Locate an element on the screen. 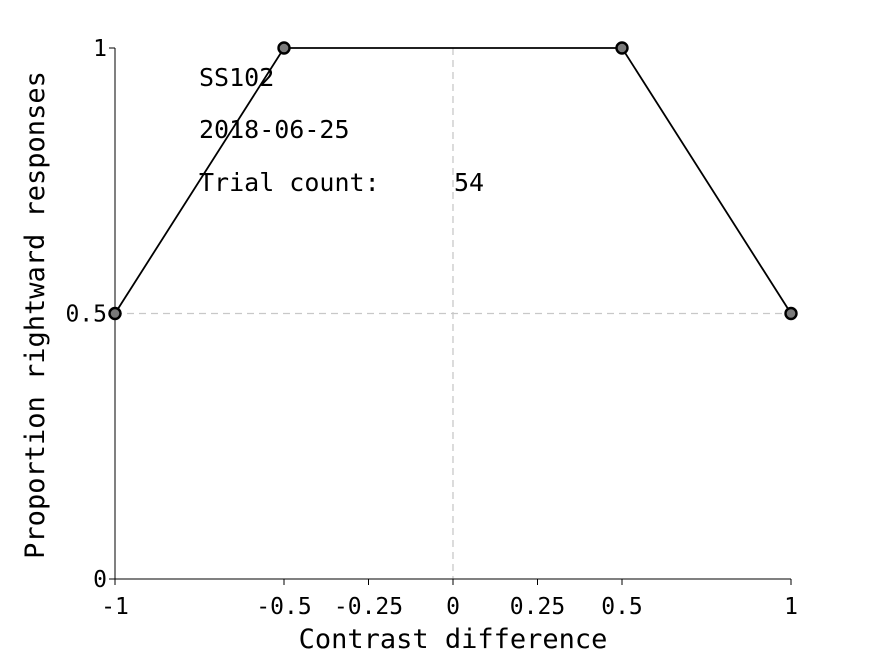 The image size is (875, 656). subject-annotation: SS102 is located at coordinates (236, 77).